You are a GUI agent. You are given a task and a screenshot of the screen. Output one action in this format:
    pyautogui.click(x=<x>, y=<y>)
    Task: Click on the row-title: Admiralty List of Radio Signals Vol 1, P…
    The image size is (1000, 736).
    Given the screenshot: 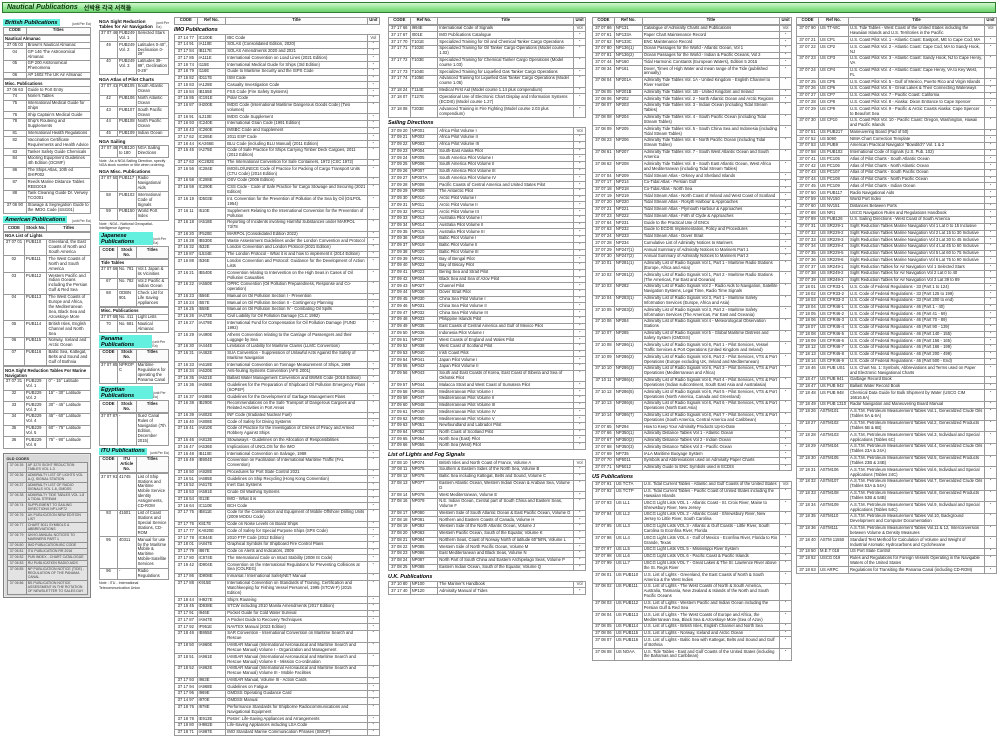 What is the action you would take?
    pyautogui.click(x=711, y=266)
    